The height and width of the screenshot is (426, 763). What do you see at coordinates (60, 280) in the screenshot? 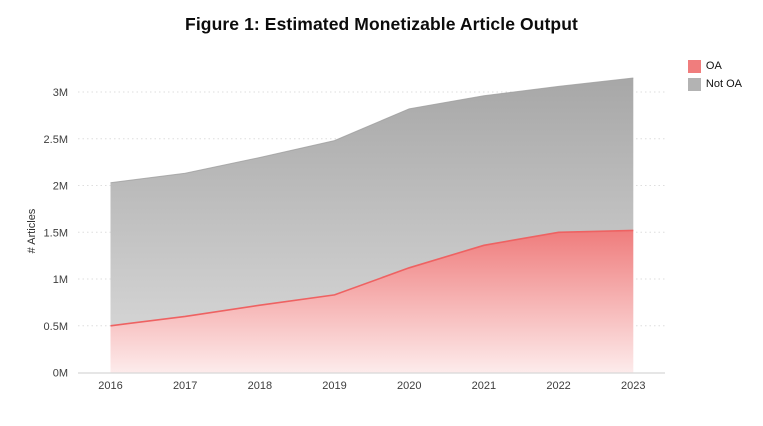
I see `y-tick-label: 1M` at bounding box center [60, 280].